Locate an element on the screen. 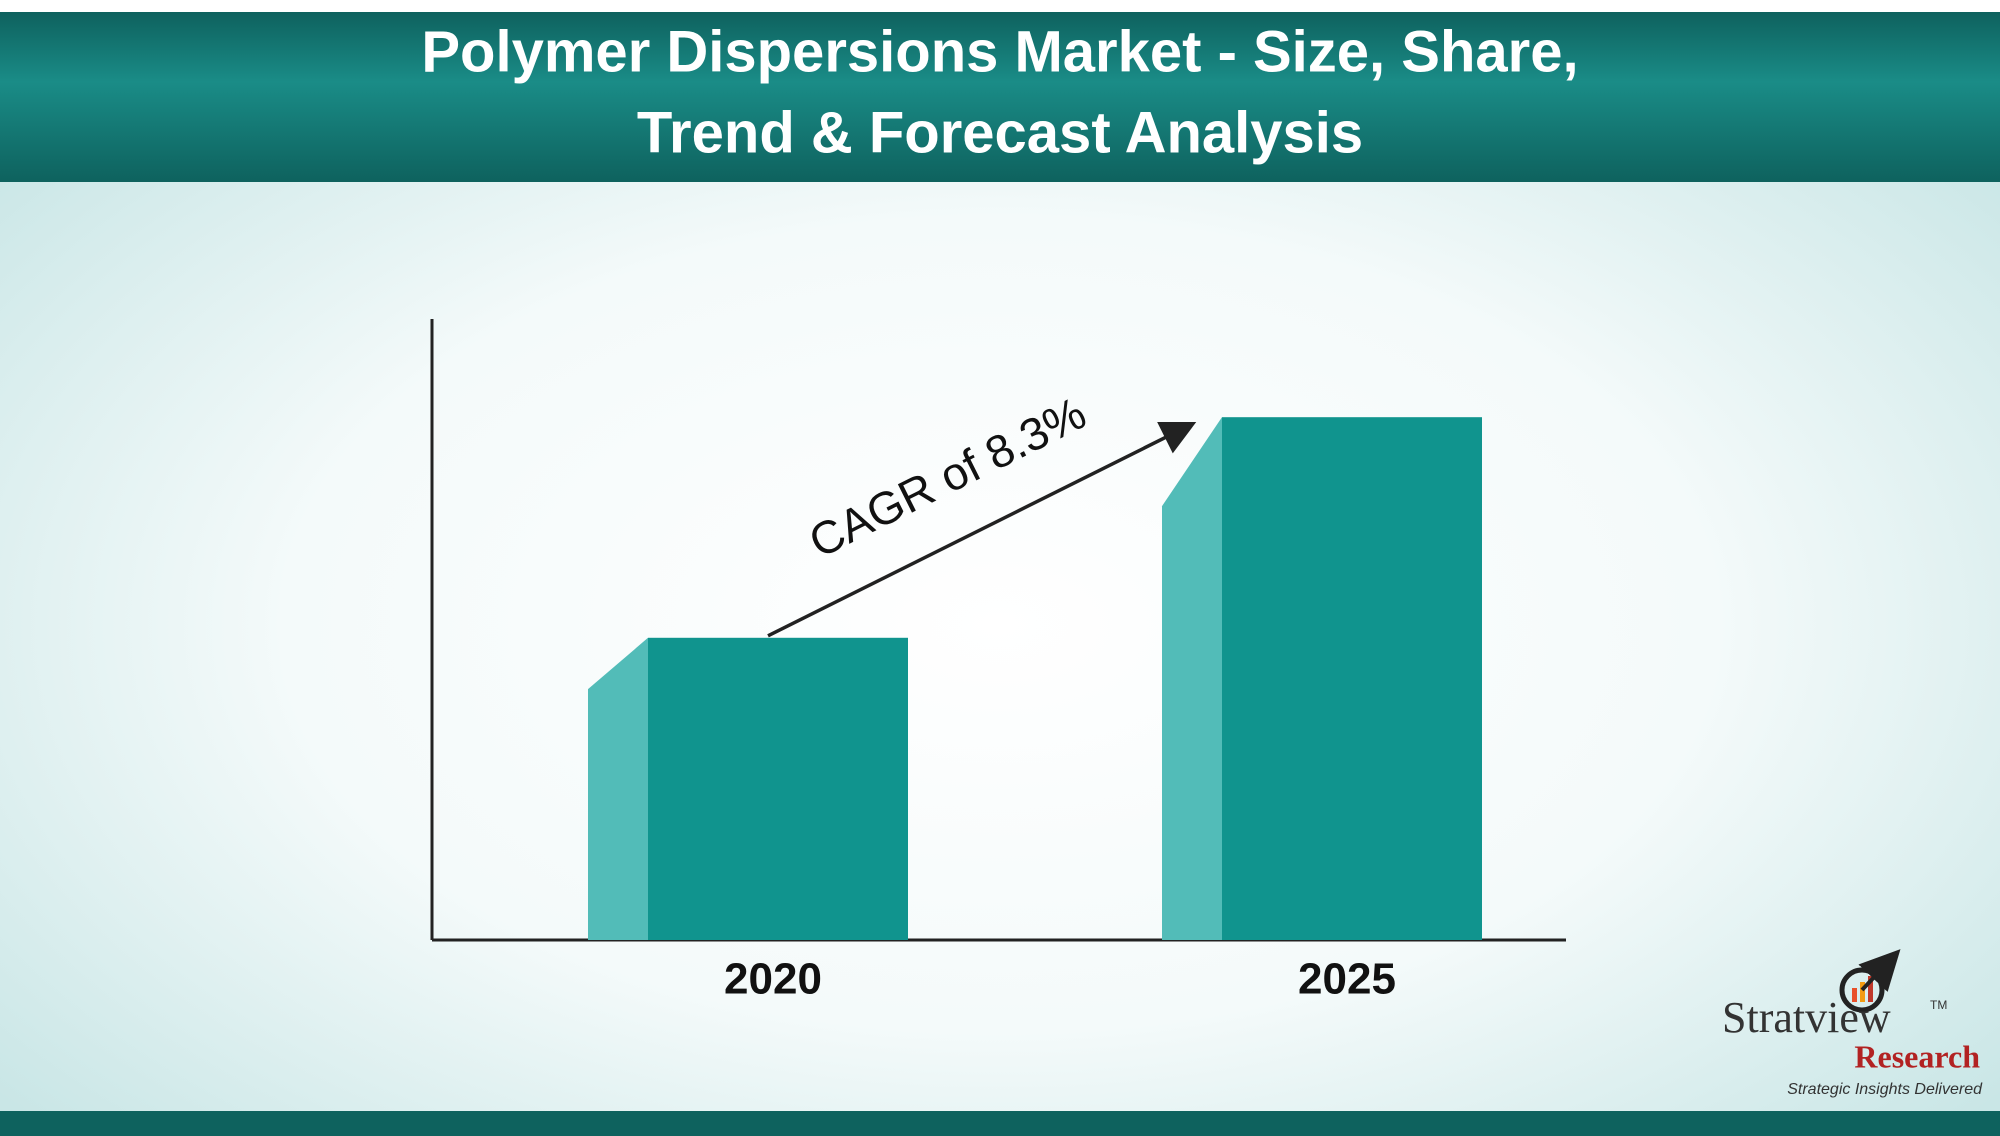  logo-trademark: TM is located at coordinates (1938, 1005).